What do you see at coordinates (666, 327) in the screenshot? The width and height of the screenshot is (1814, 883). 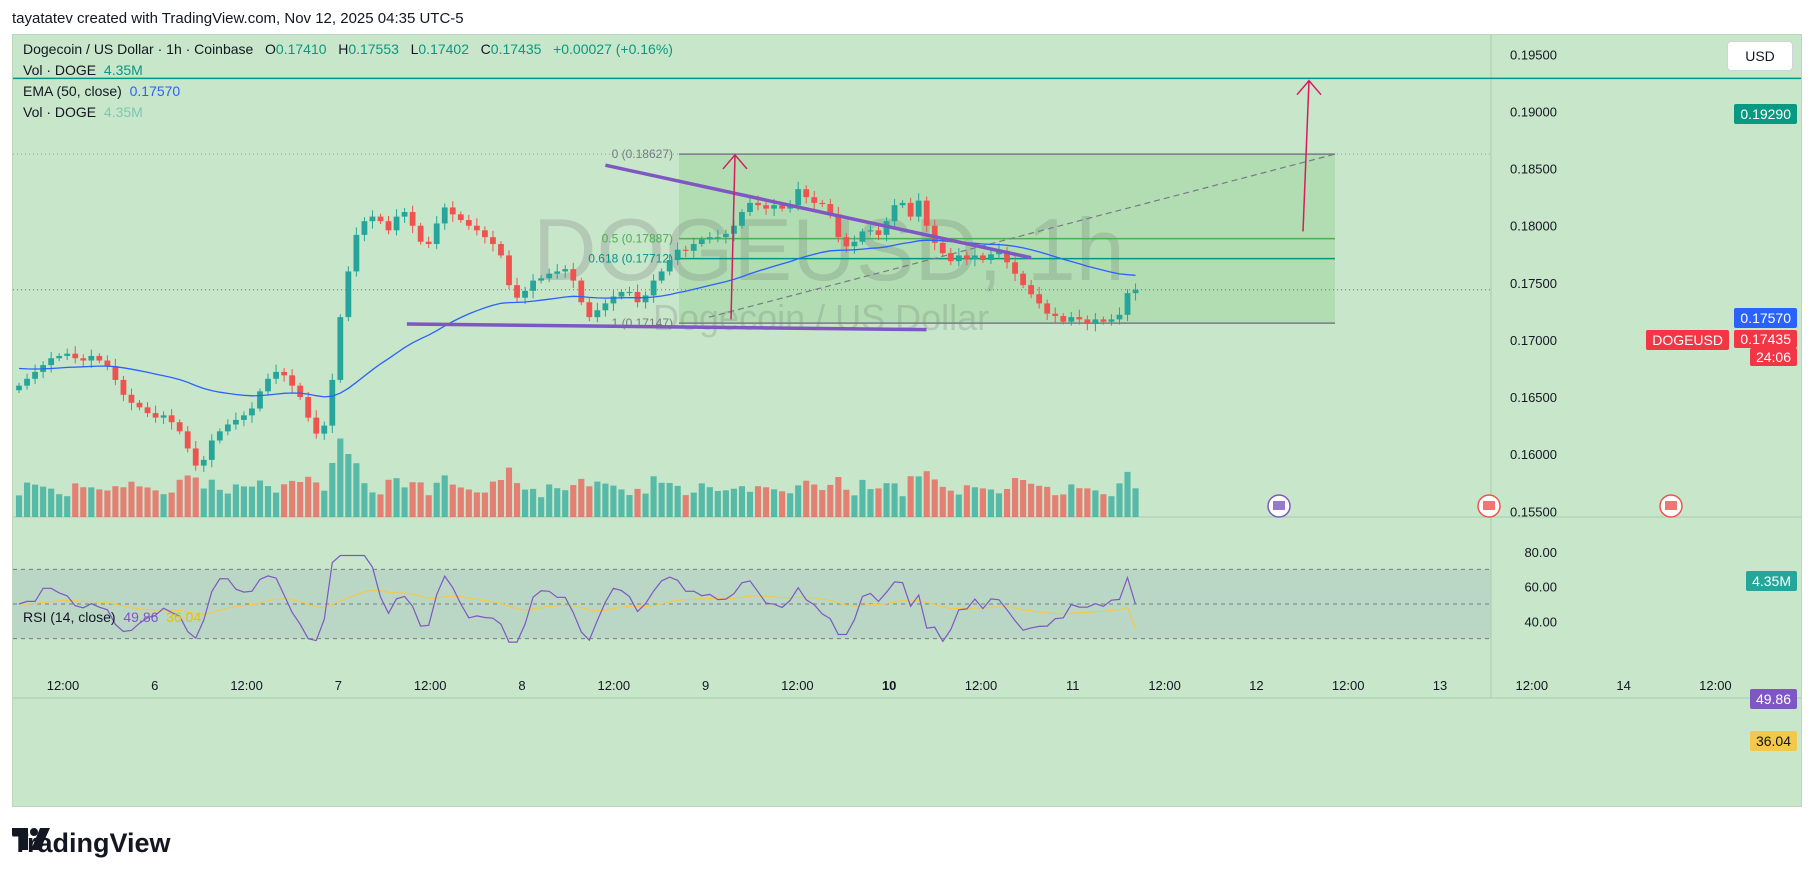 I see `lower-trendline` at bounding box center [666, 327].